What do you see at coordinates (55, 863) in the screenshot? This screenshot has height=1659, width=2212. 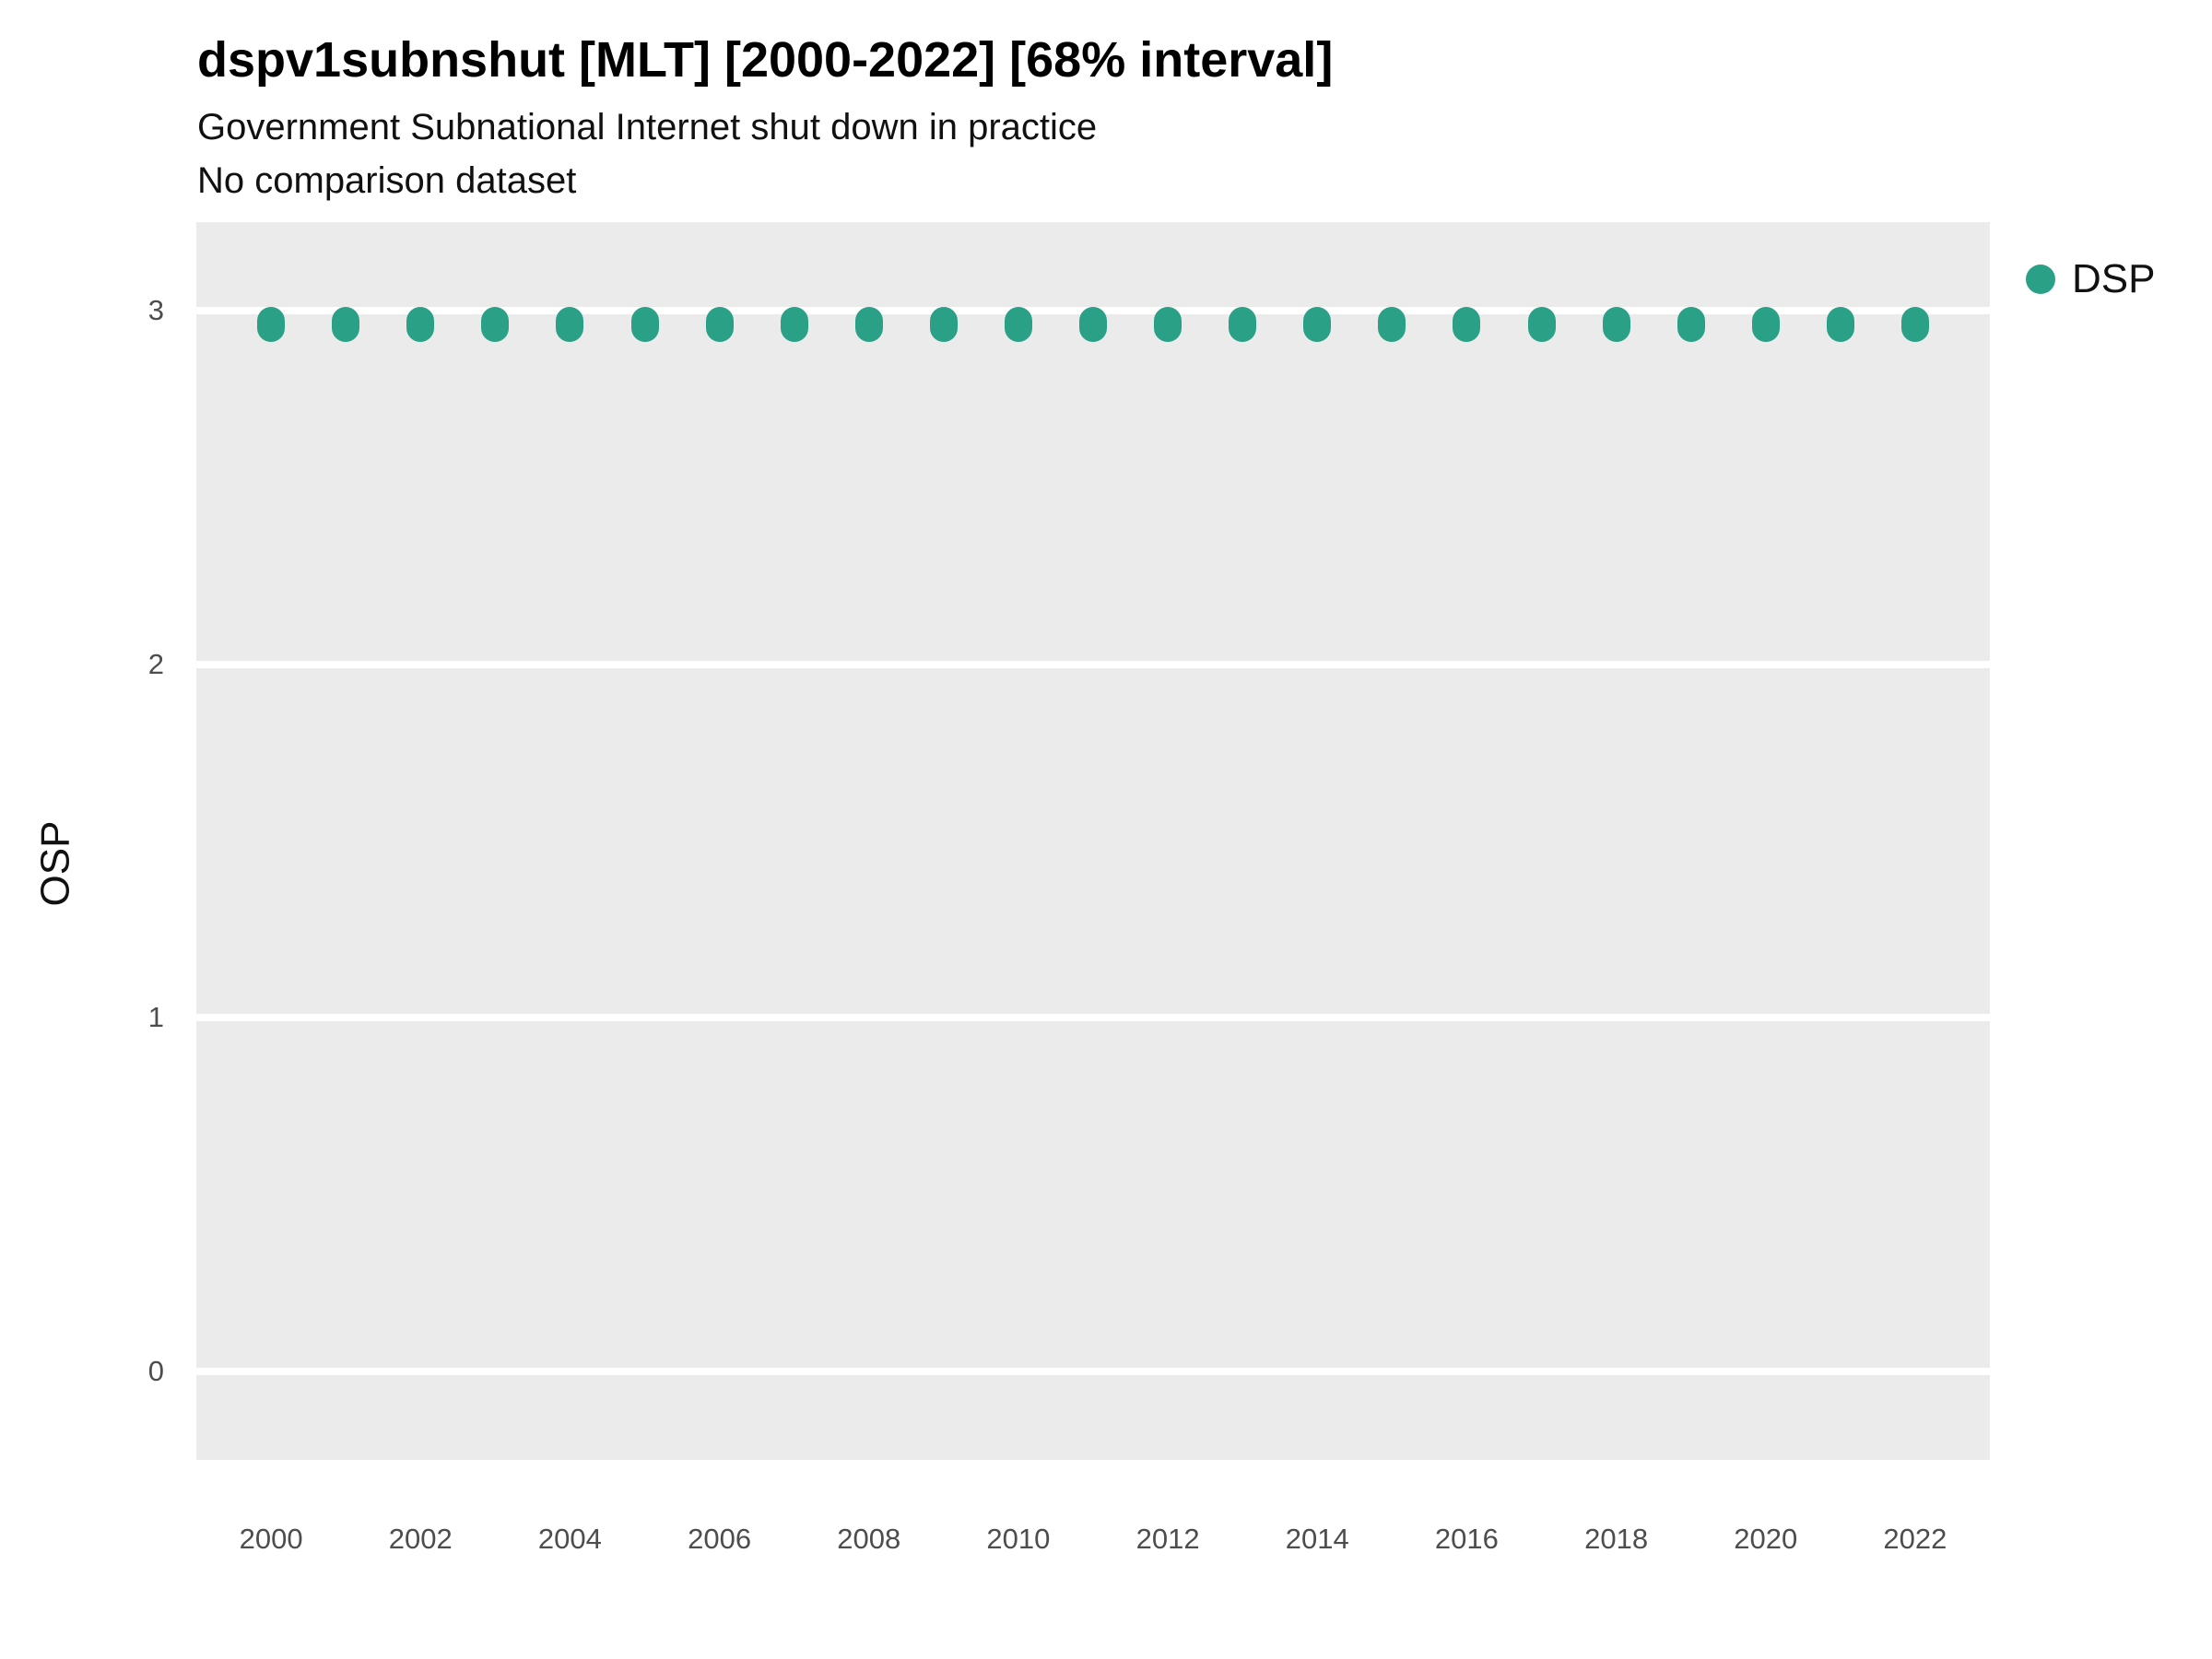 I see `y-axis-label: OSP` at bounding box center [55, 863].